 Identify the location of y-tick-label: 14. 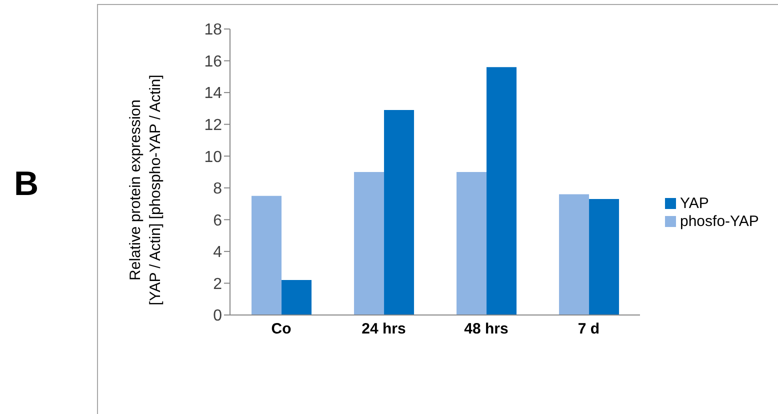
(213, 93).